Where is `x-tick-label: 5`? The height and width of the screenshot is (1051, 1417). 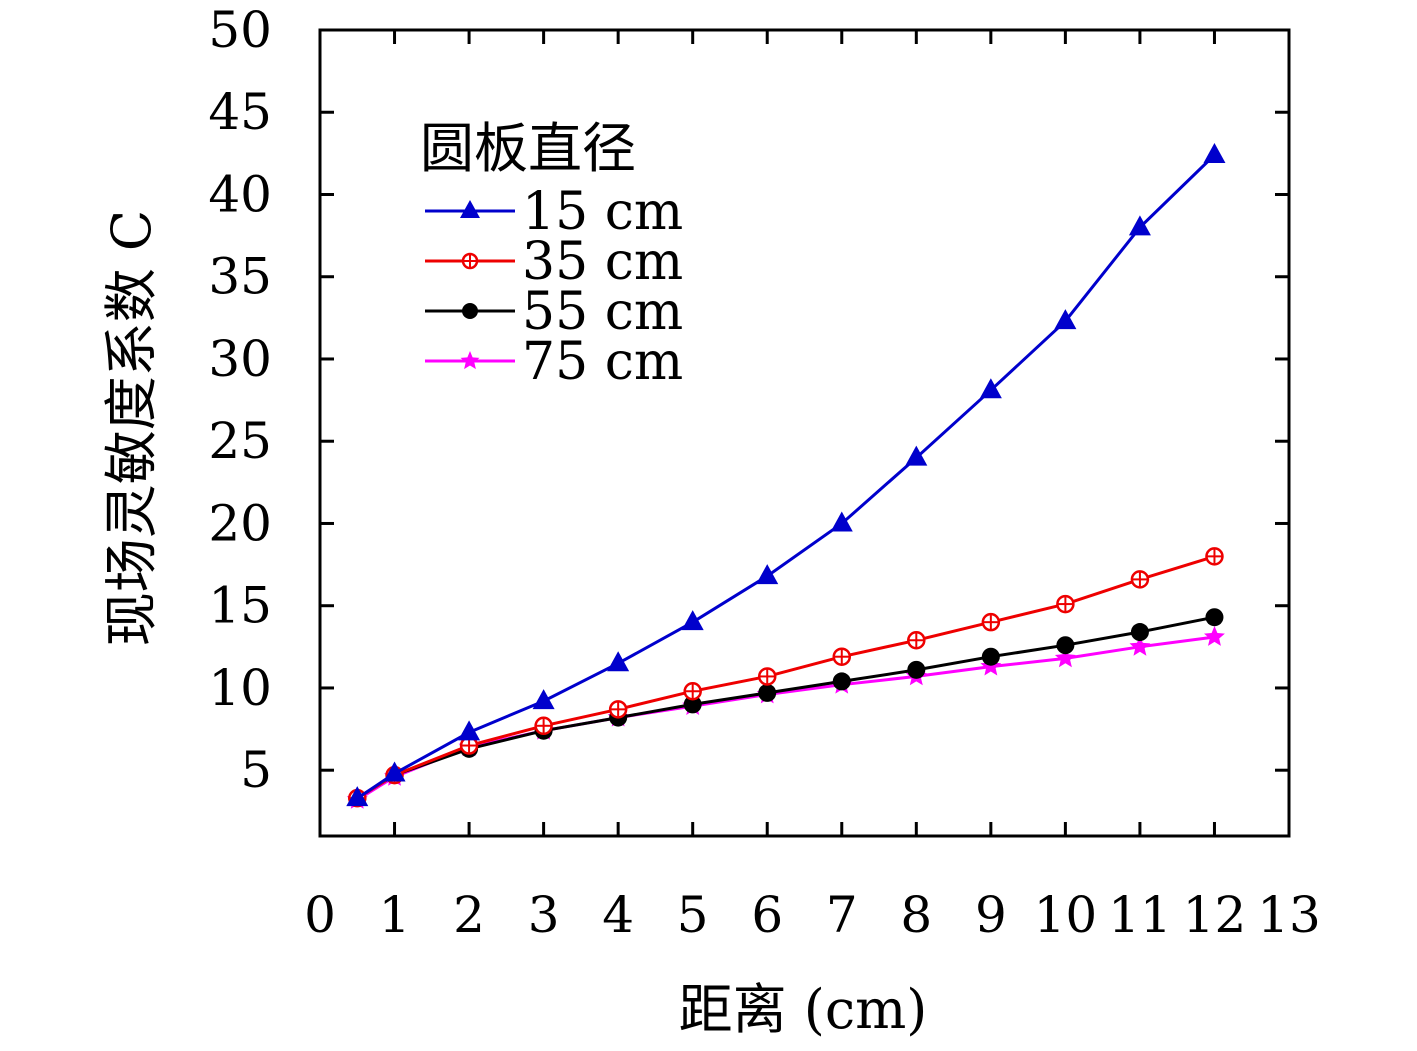
x-tick-label: 5 is located at coordinates (693, 915).